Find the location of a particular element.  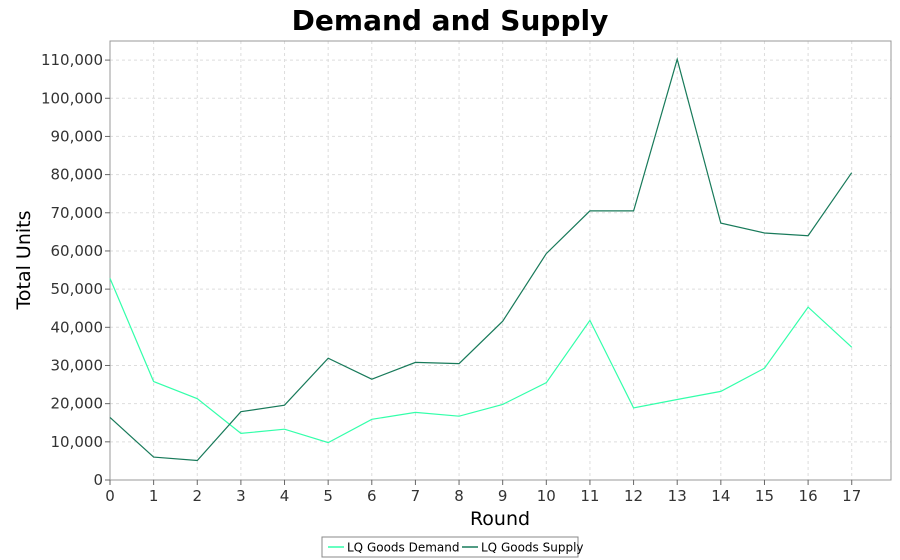

y-tick-label: 100,000 is located at coordinates (72, 98).